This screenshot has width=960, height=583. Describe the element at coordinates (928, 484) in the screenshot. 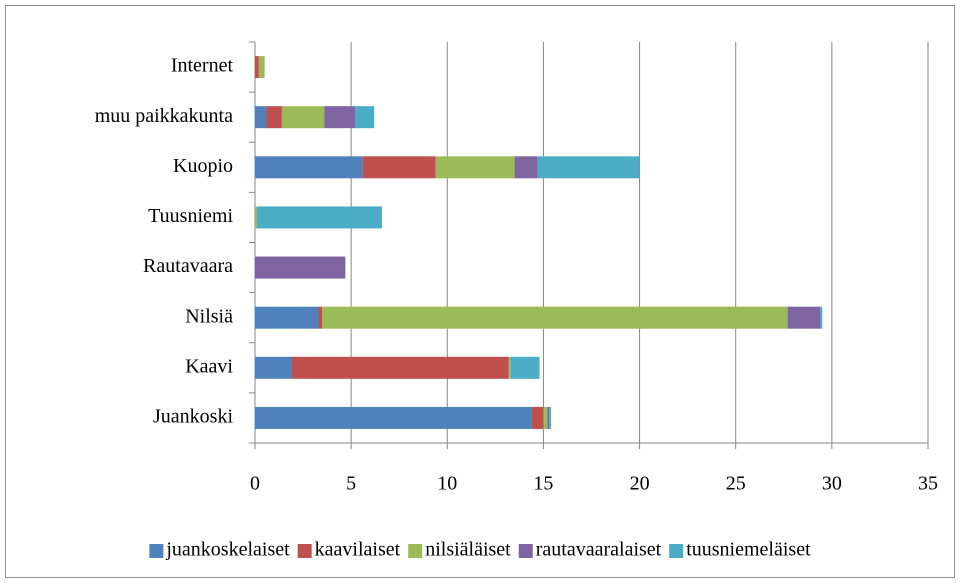

I see `x-tick-label: 35` at that location.